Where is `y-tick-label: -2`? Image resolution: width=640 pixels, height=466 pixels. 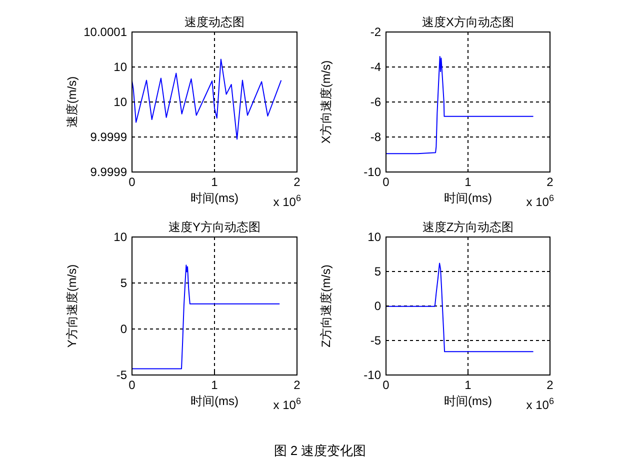
y-tick-label: -2 is located at coordinates (376, 32).